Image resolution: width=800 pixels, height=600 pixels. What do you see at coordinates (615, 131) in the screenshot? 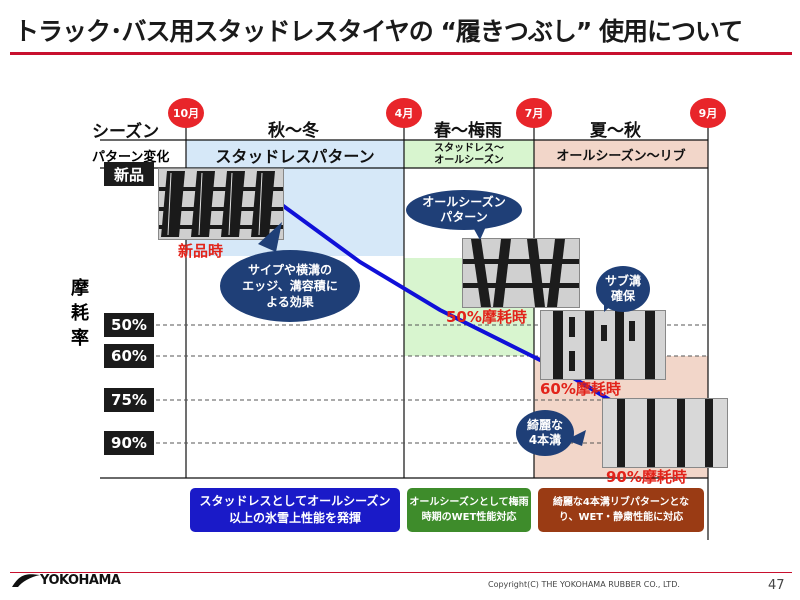
I see `season-summer-autumn: 夏～秋` at bounding box center [615, 131].